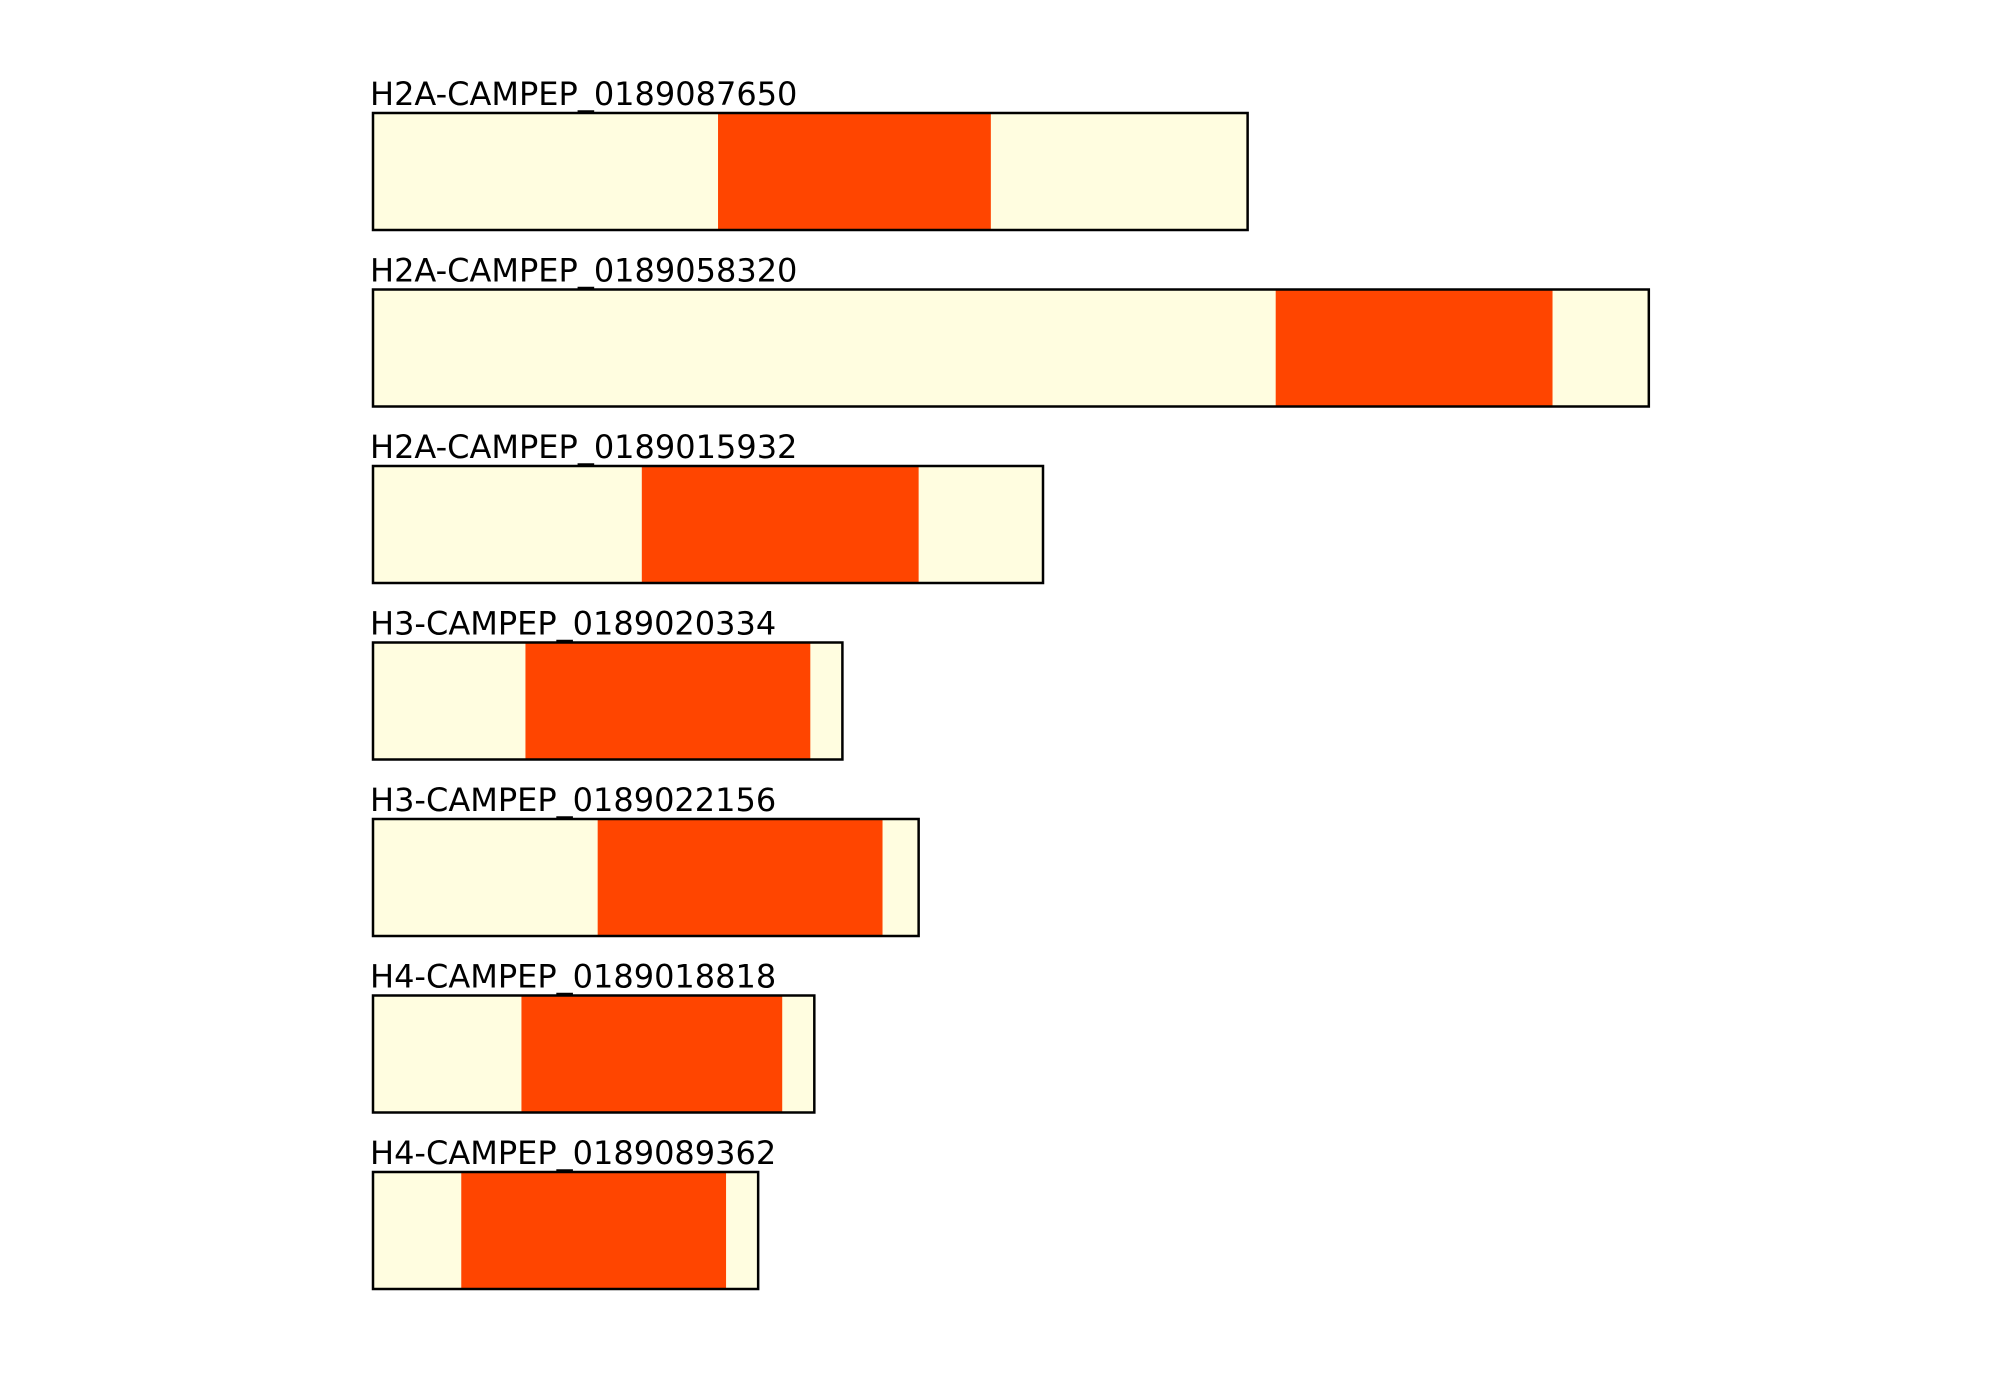 Image resolution: width=2000 pixels, height=1400 pixels. Describe the element at coordinates (573, 624) in the screenshot. I see `sequence-label: H3-CAMPEP_0189020334` at that location.